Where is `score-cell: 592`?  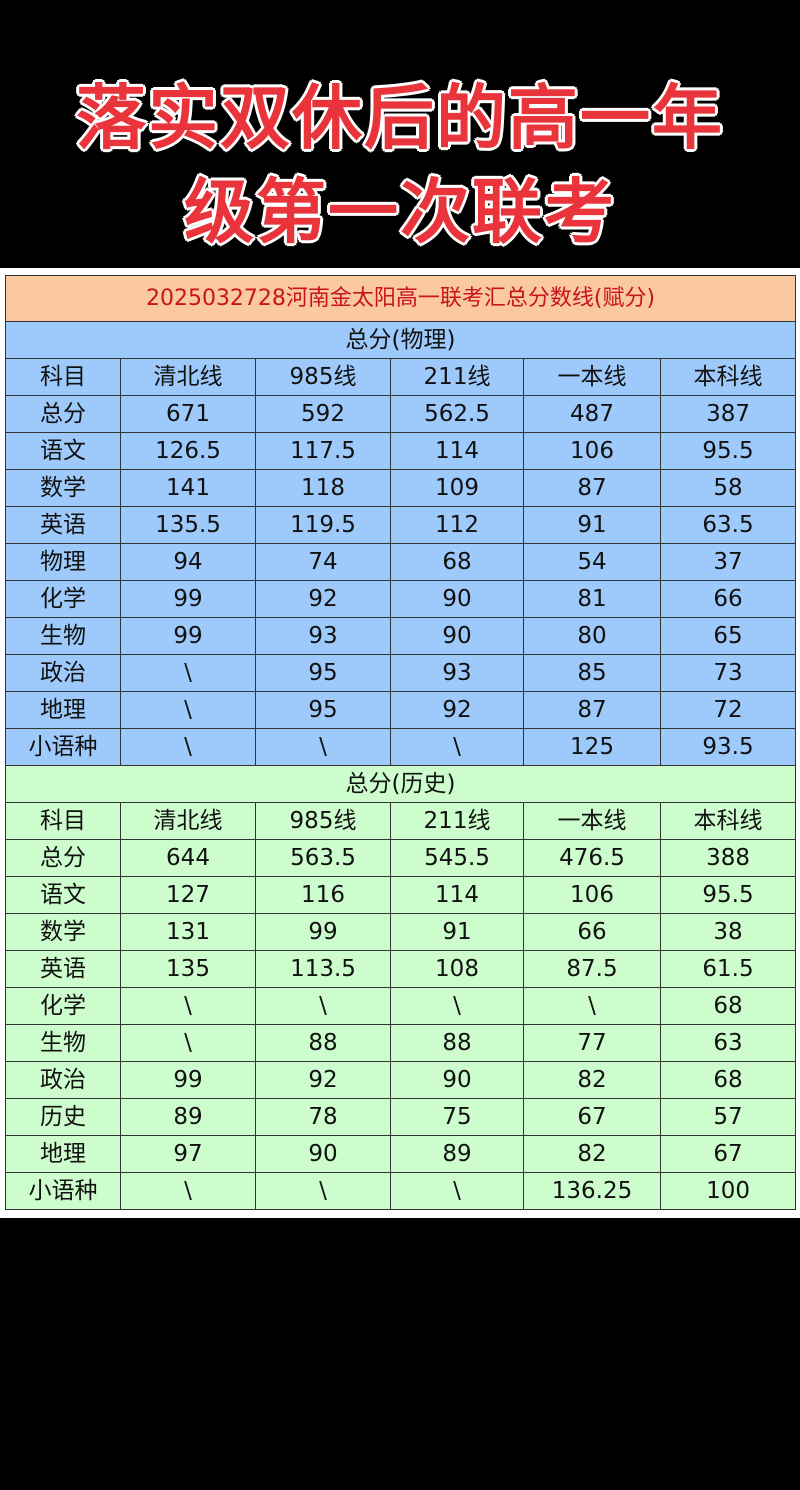 score-cell: 592 is located at coordinates (323, 414).